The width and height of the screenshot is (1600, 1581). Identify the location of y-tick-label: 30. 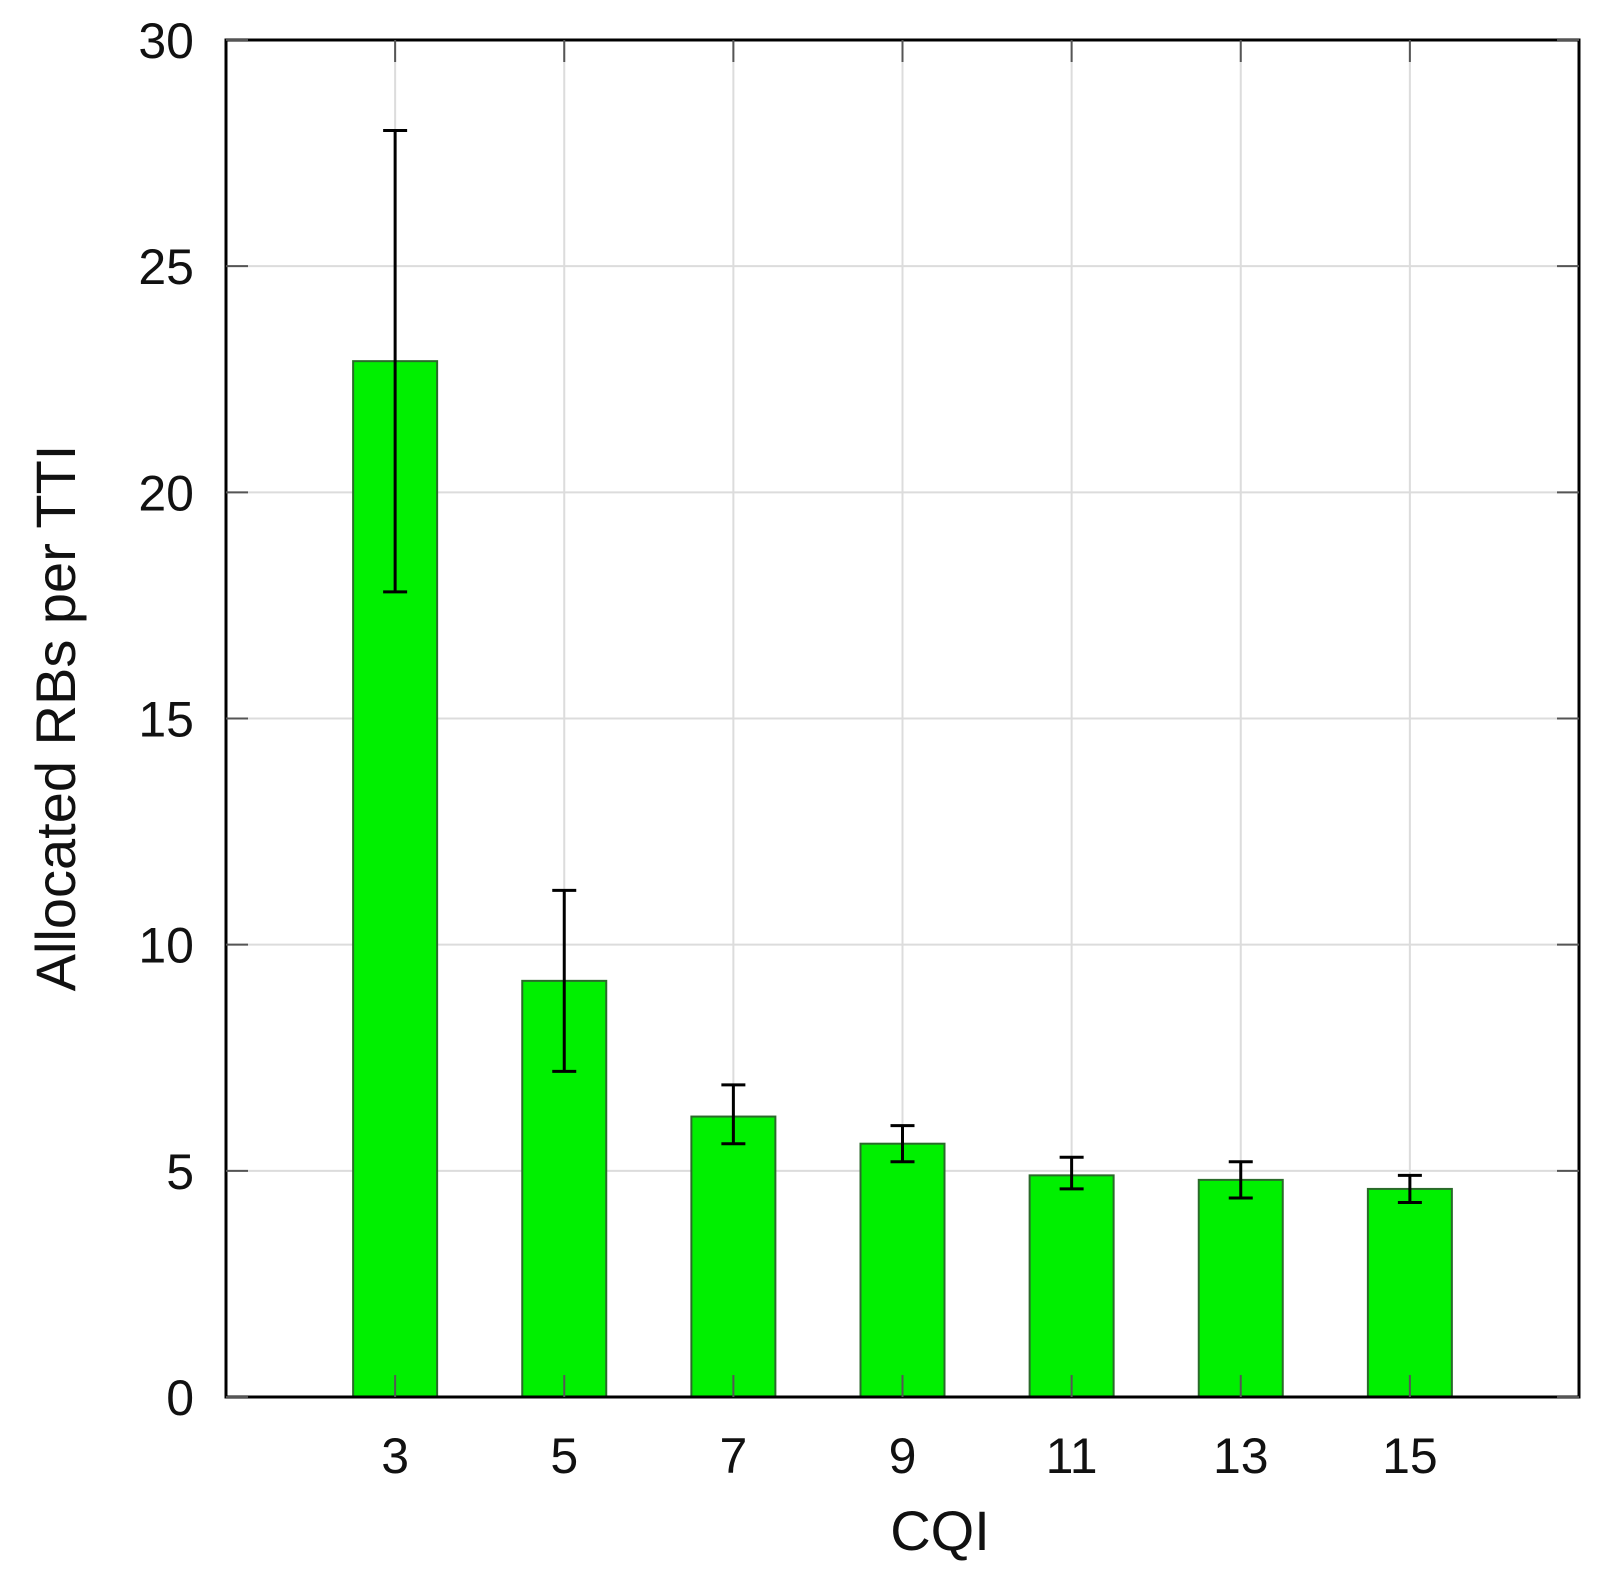
(166, 41).